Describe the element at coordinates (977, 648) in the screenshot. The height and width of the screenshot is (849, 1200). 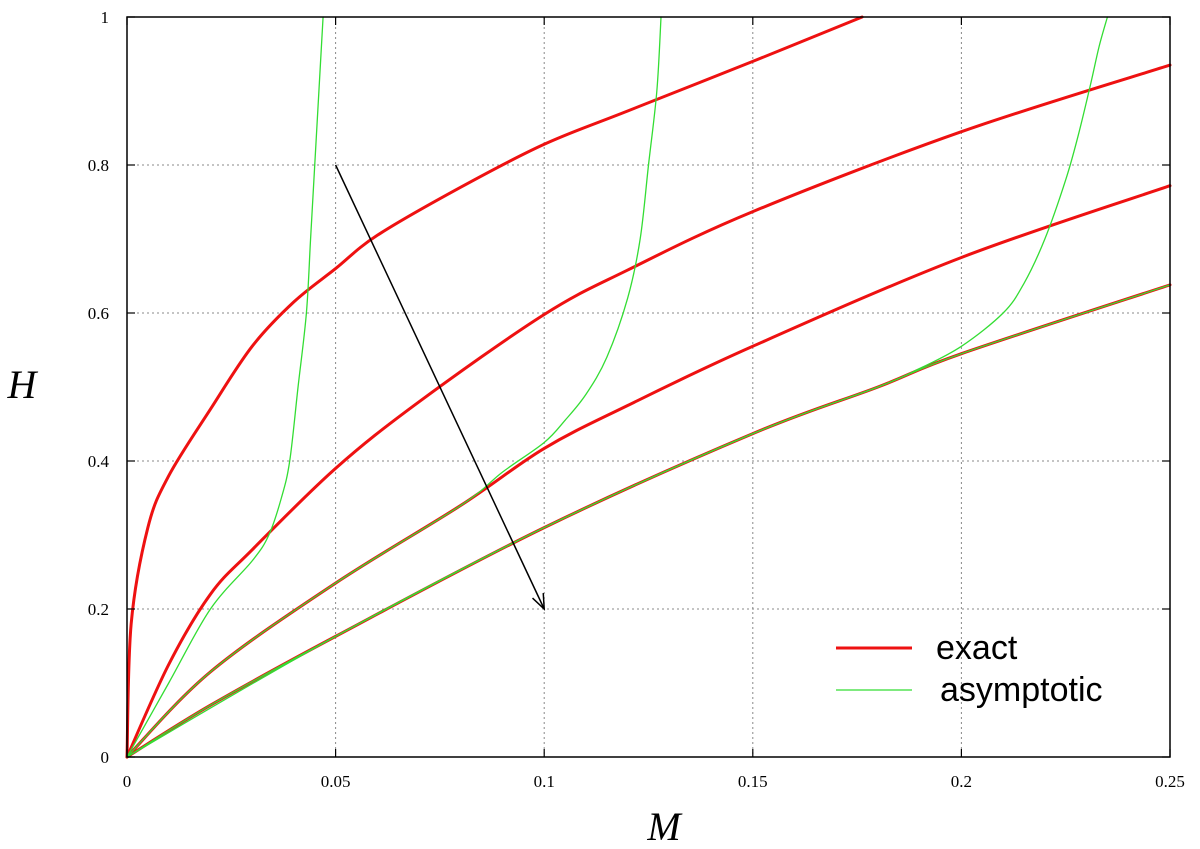
I see `legend-label-exact: exact` at that location.